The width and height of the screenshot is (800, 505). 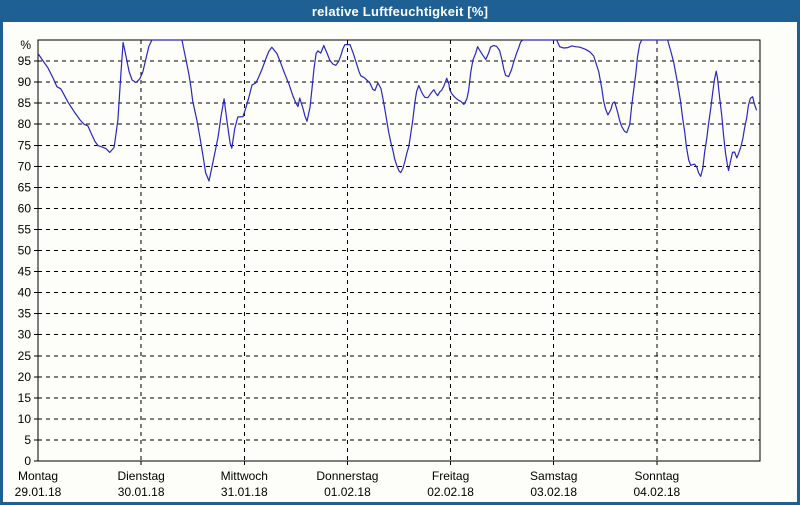 What do you see at coordinates (656, 491) in the screenshot?
I see `x-date-label: 04.02.18` at bounding box center [656, 491].